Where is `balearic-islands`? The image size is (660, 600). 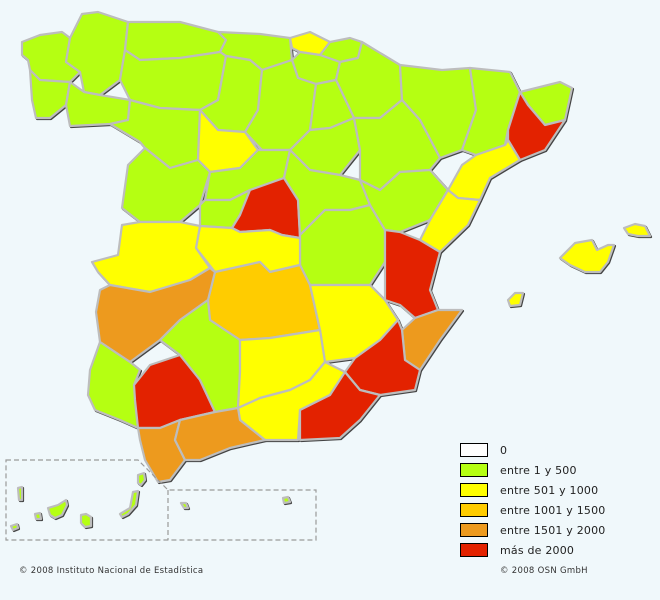
balearic-islands is located at coordinates (579, 265).